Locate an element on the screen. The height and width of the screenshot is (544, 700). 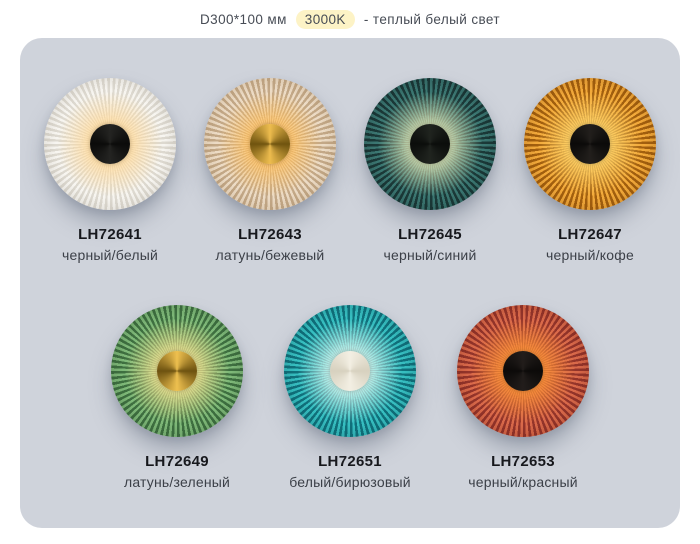
product-model: LH72645 is located at coordinates (430, 234).